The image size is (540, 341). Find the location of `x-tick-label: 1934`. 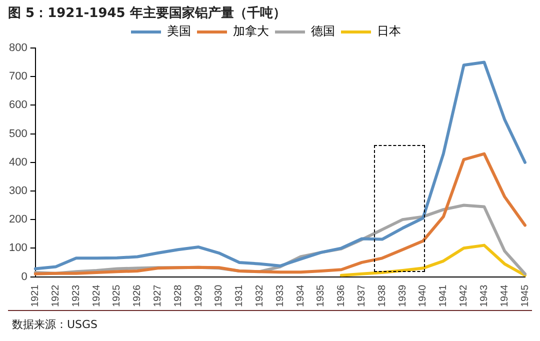

x-tick-label: 1934 is located at coordinates (300, 296).